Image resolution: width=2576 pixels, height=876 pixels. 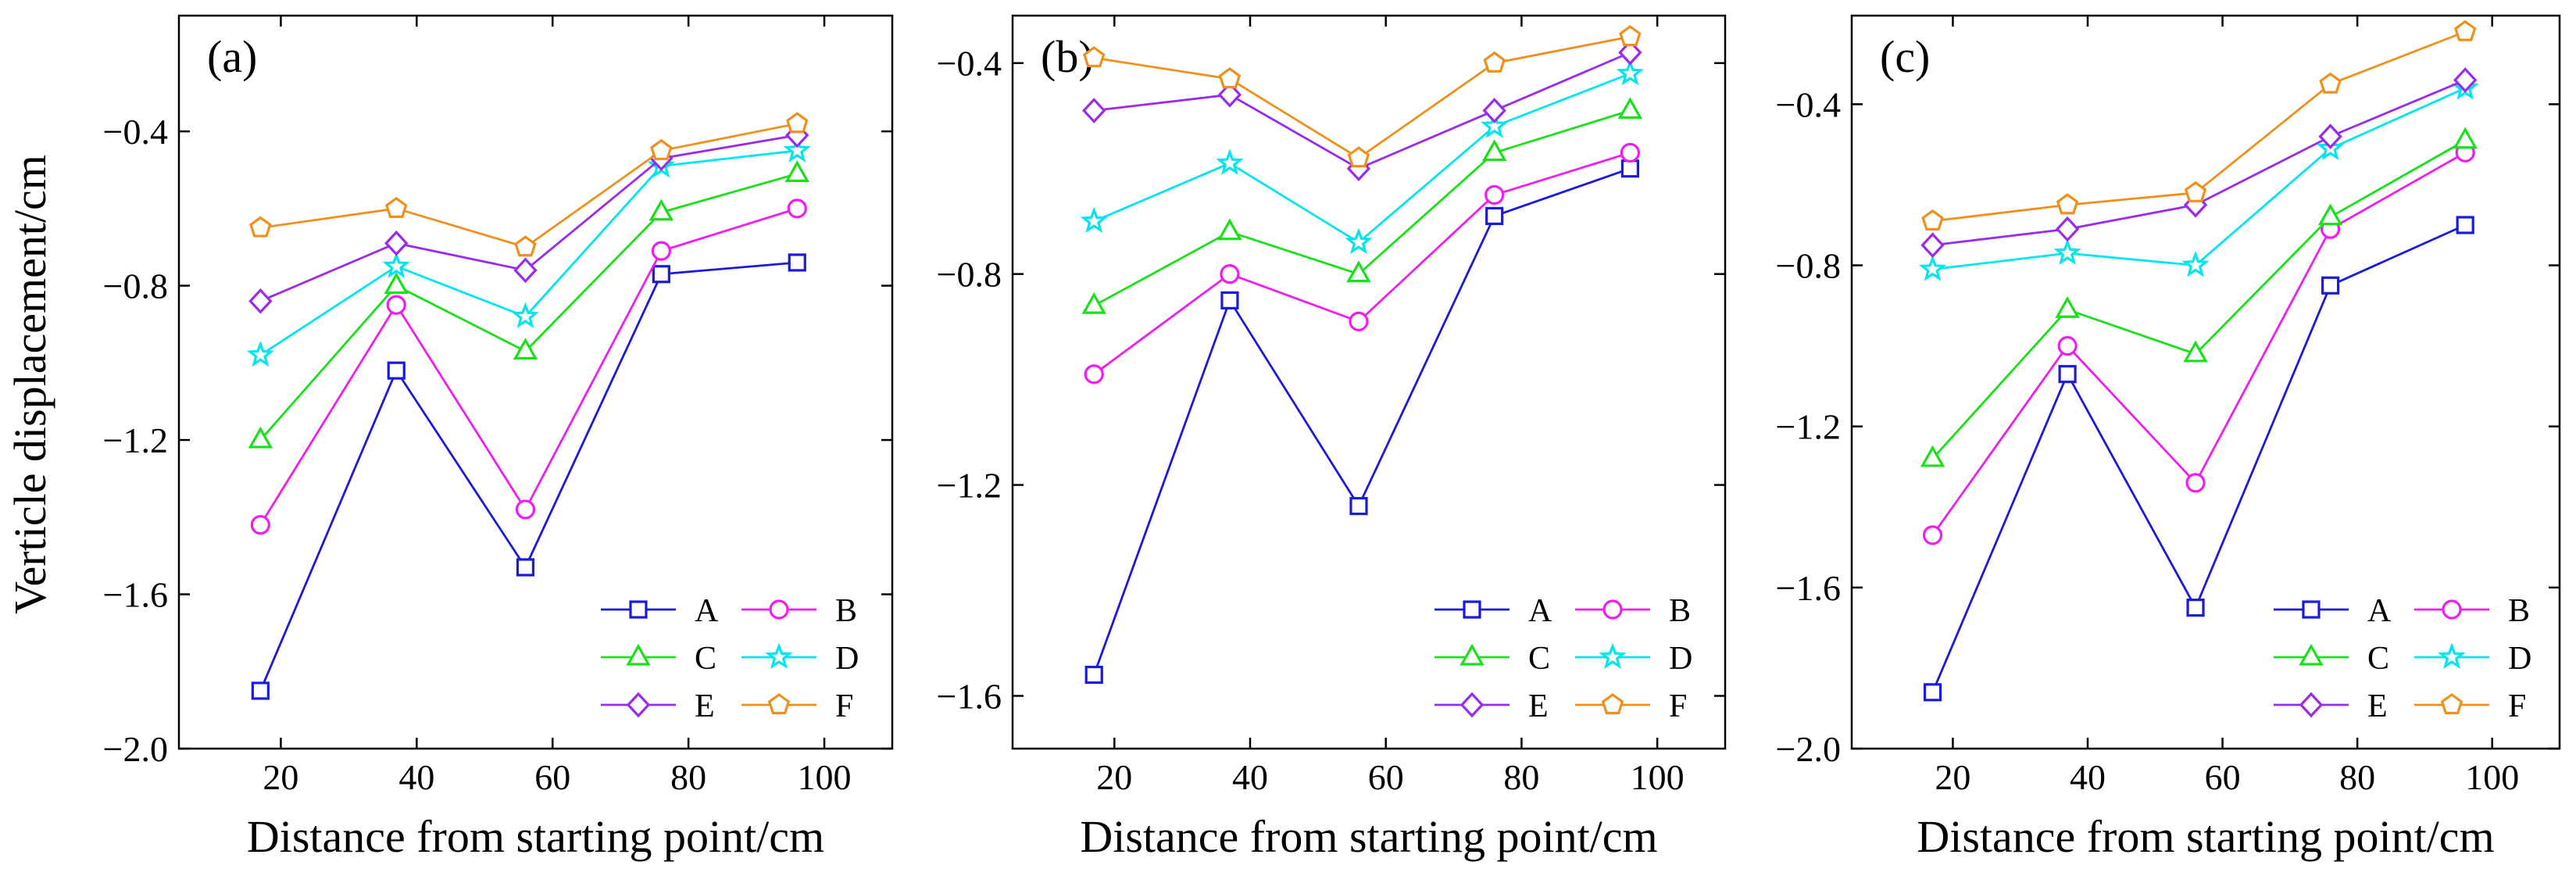 I want to click on series-D, so click(x=1362, y=157).